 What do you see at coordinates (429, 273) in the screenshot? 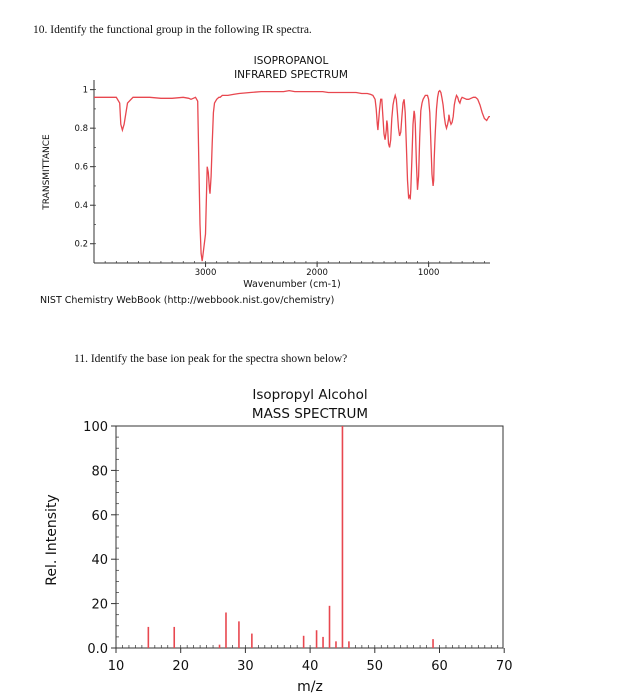
I see `ir-x-tick-label: 1000` at bounding box center [429, 273].